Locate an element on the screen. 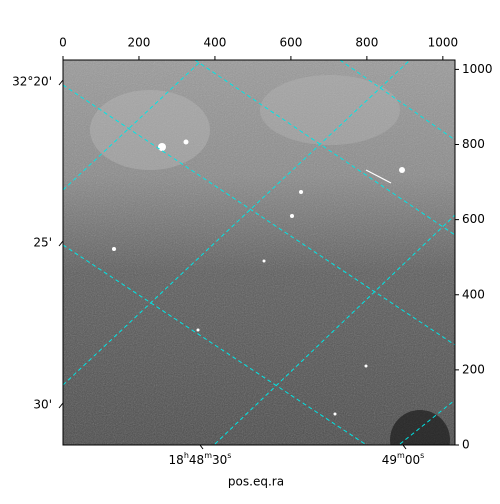 The width and height of the screenshot is (500, 504). ra-tick-label: 18h48m30s is located at coordinates (200, 459).